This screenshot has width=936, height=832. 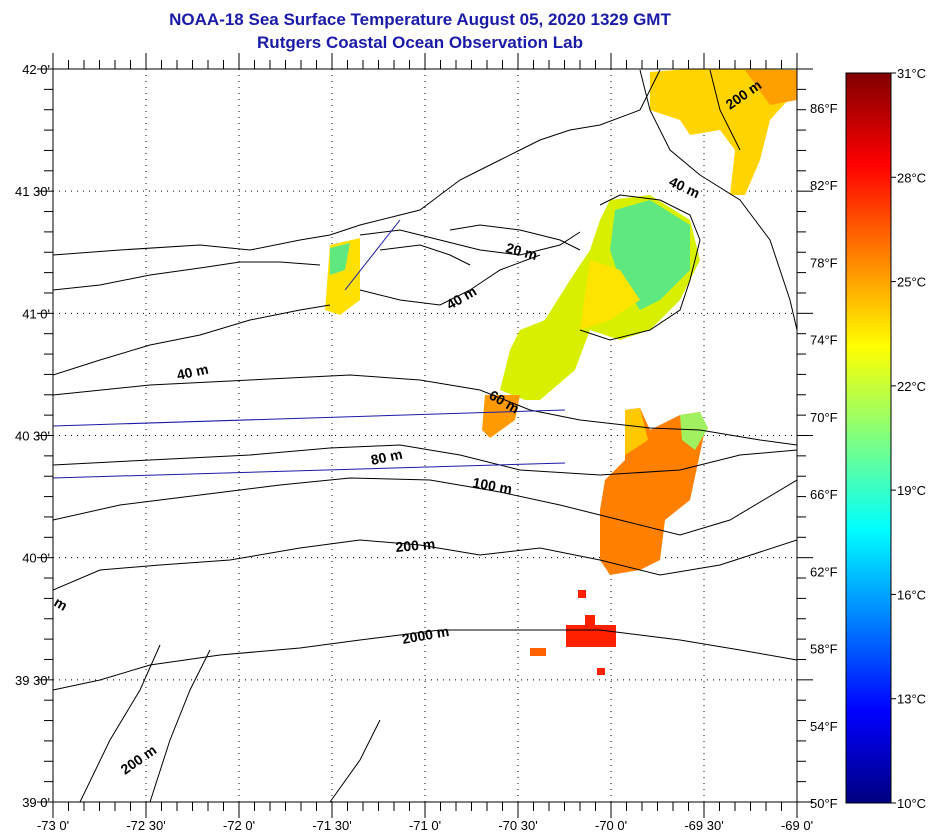 What do you see at coordinates (425, 565) in the screenshot?
I see `contour-200m` at bounding box center [425, 565].